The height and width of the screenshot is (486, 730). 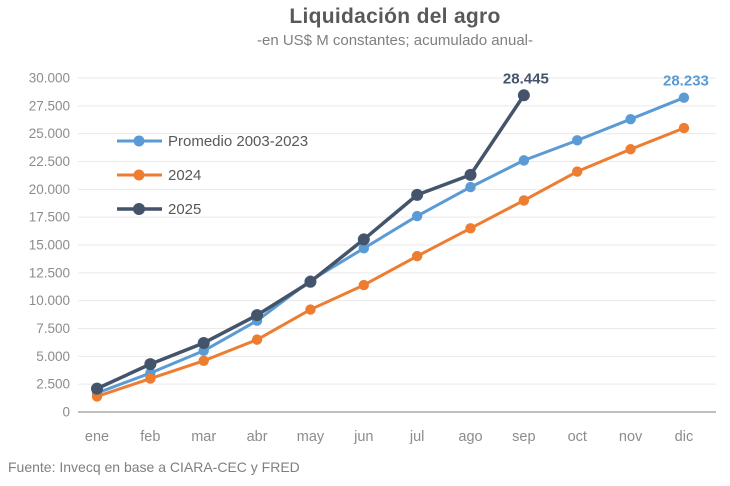 What do you see at coordinates (203, 437) in the screenshot?
I see `x-axis-label: mar` at bounding box center [203, 437].